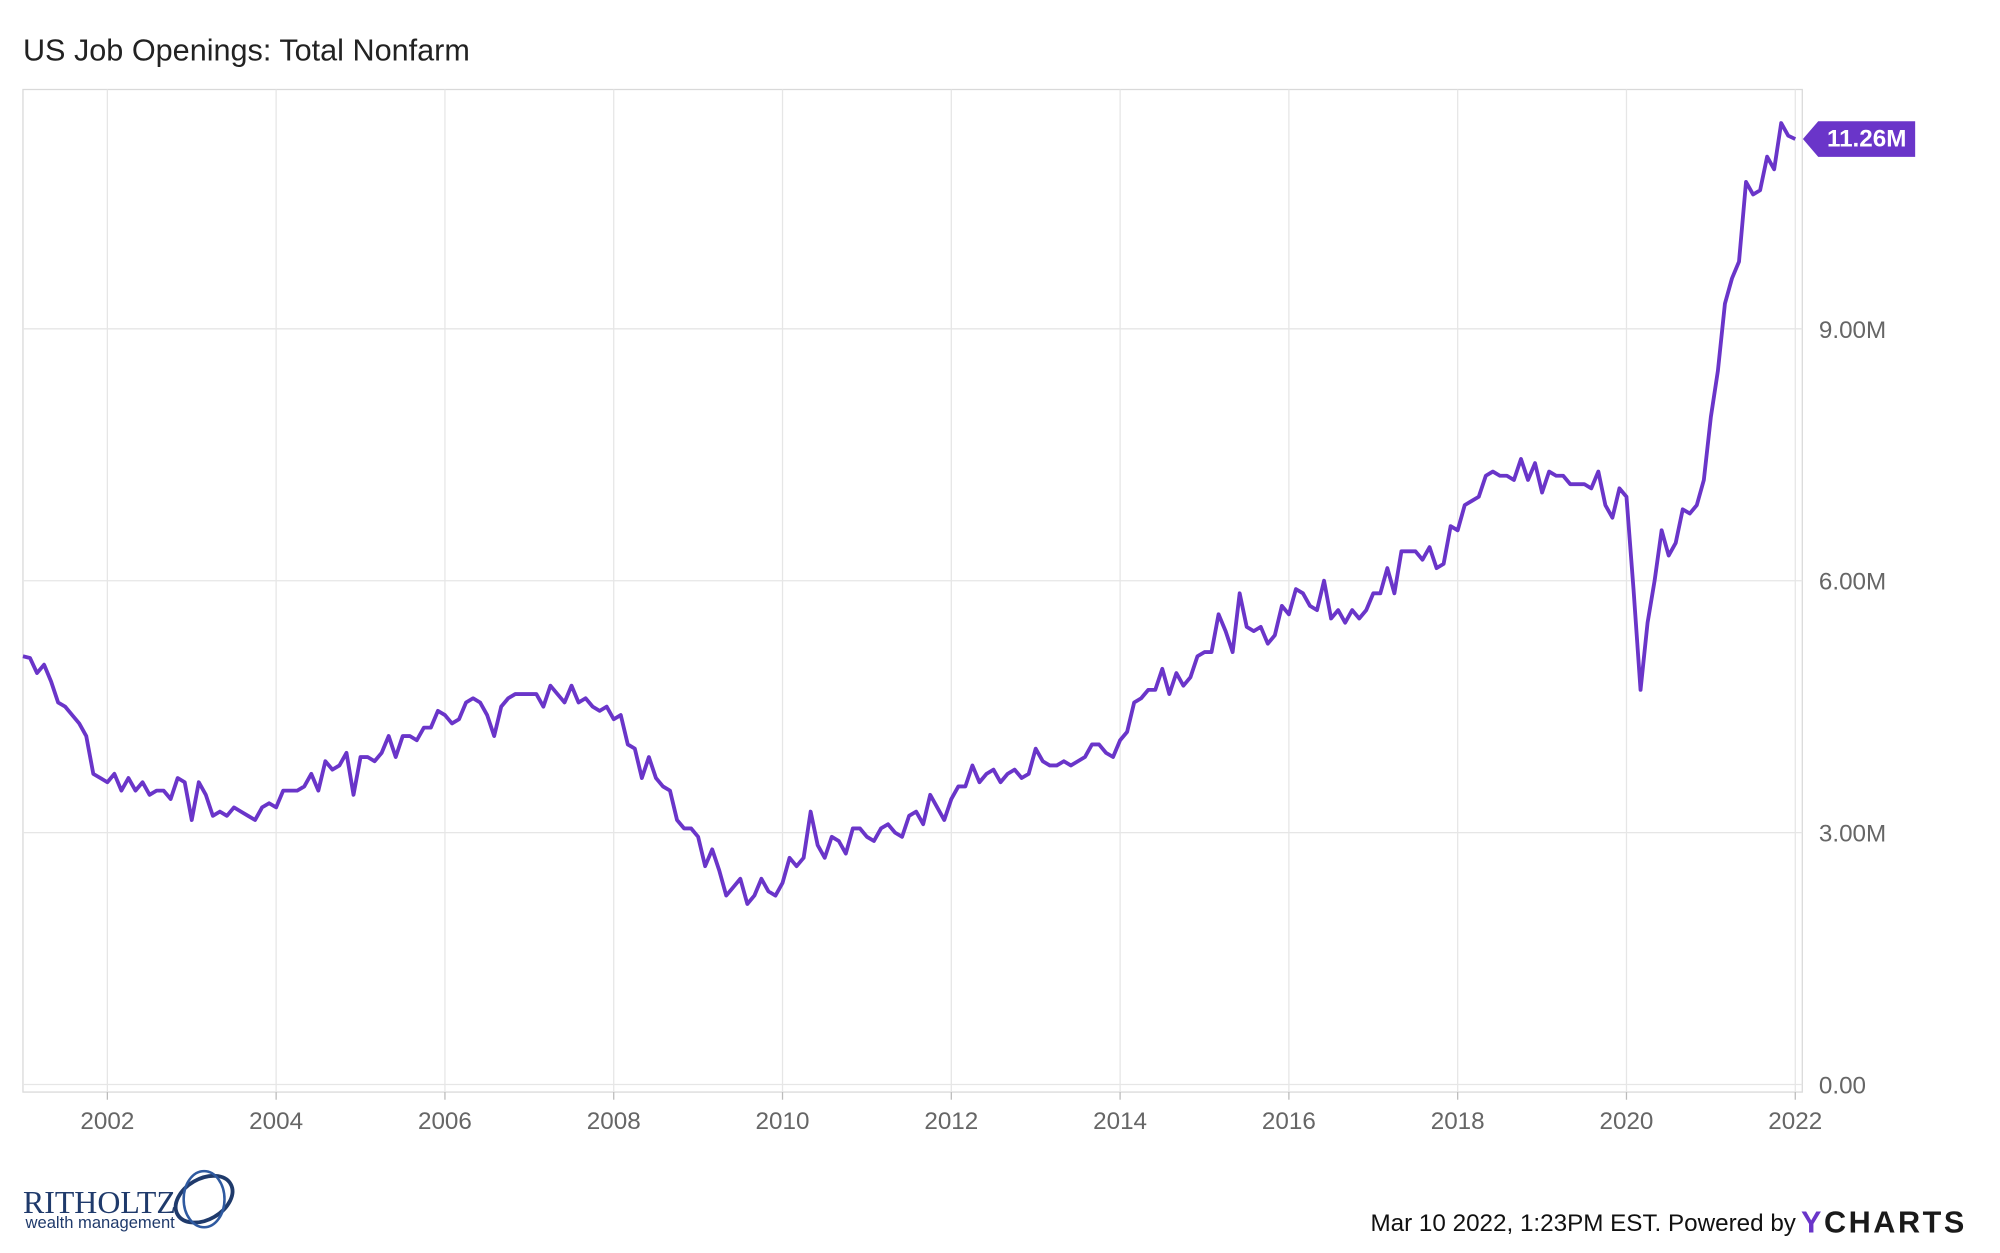 This screenshot has width=2000, height=1253. Describe the element at coordinates (1852, 834) in the screenshot. I see `y-tick-label: 3.00M` at that location.